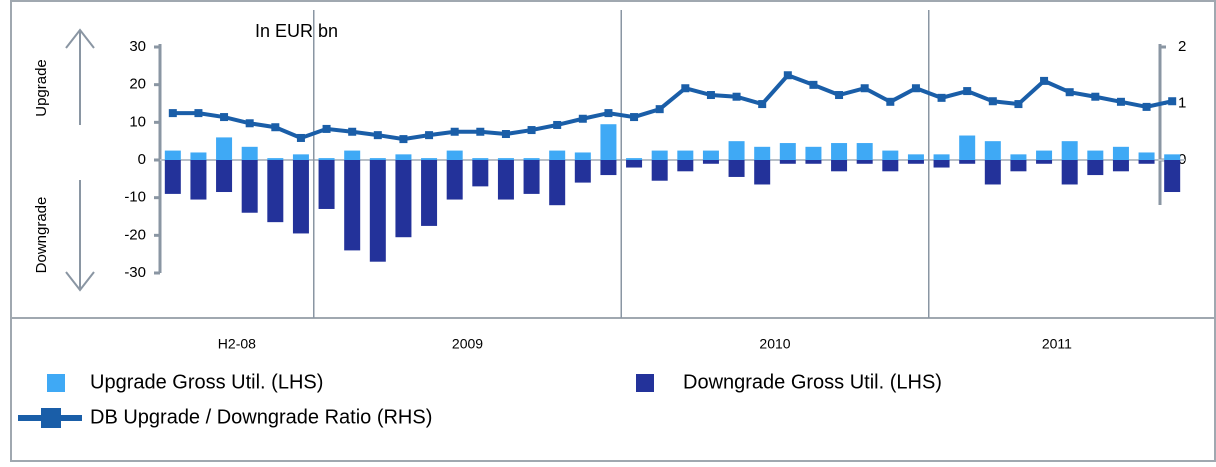 Image resolution: width=1216 pixels, height=467 pixels. Describe the element at coordinates (137, 46) in the screenshot. I see `y-tick-label: 30` at that location.